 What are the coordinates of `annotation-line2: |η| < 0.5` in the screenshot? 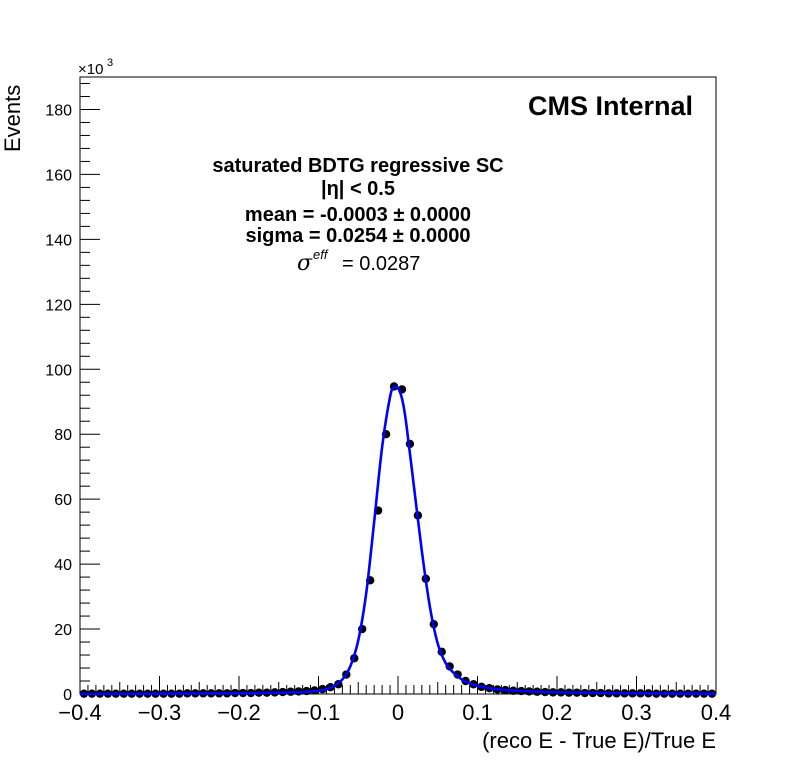 It's located at (358, 189).